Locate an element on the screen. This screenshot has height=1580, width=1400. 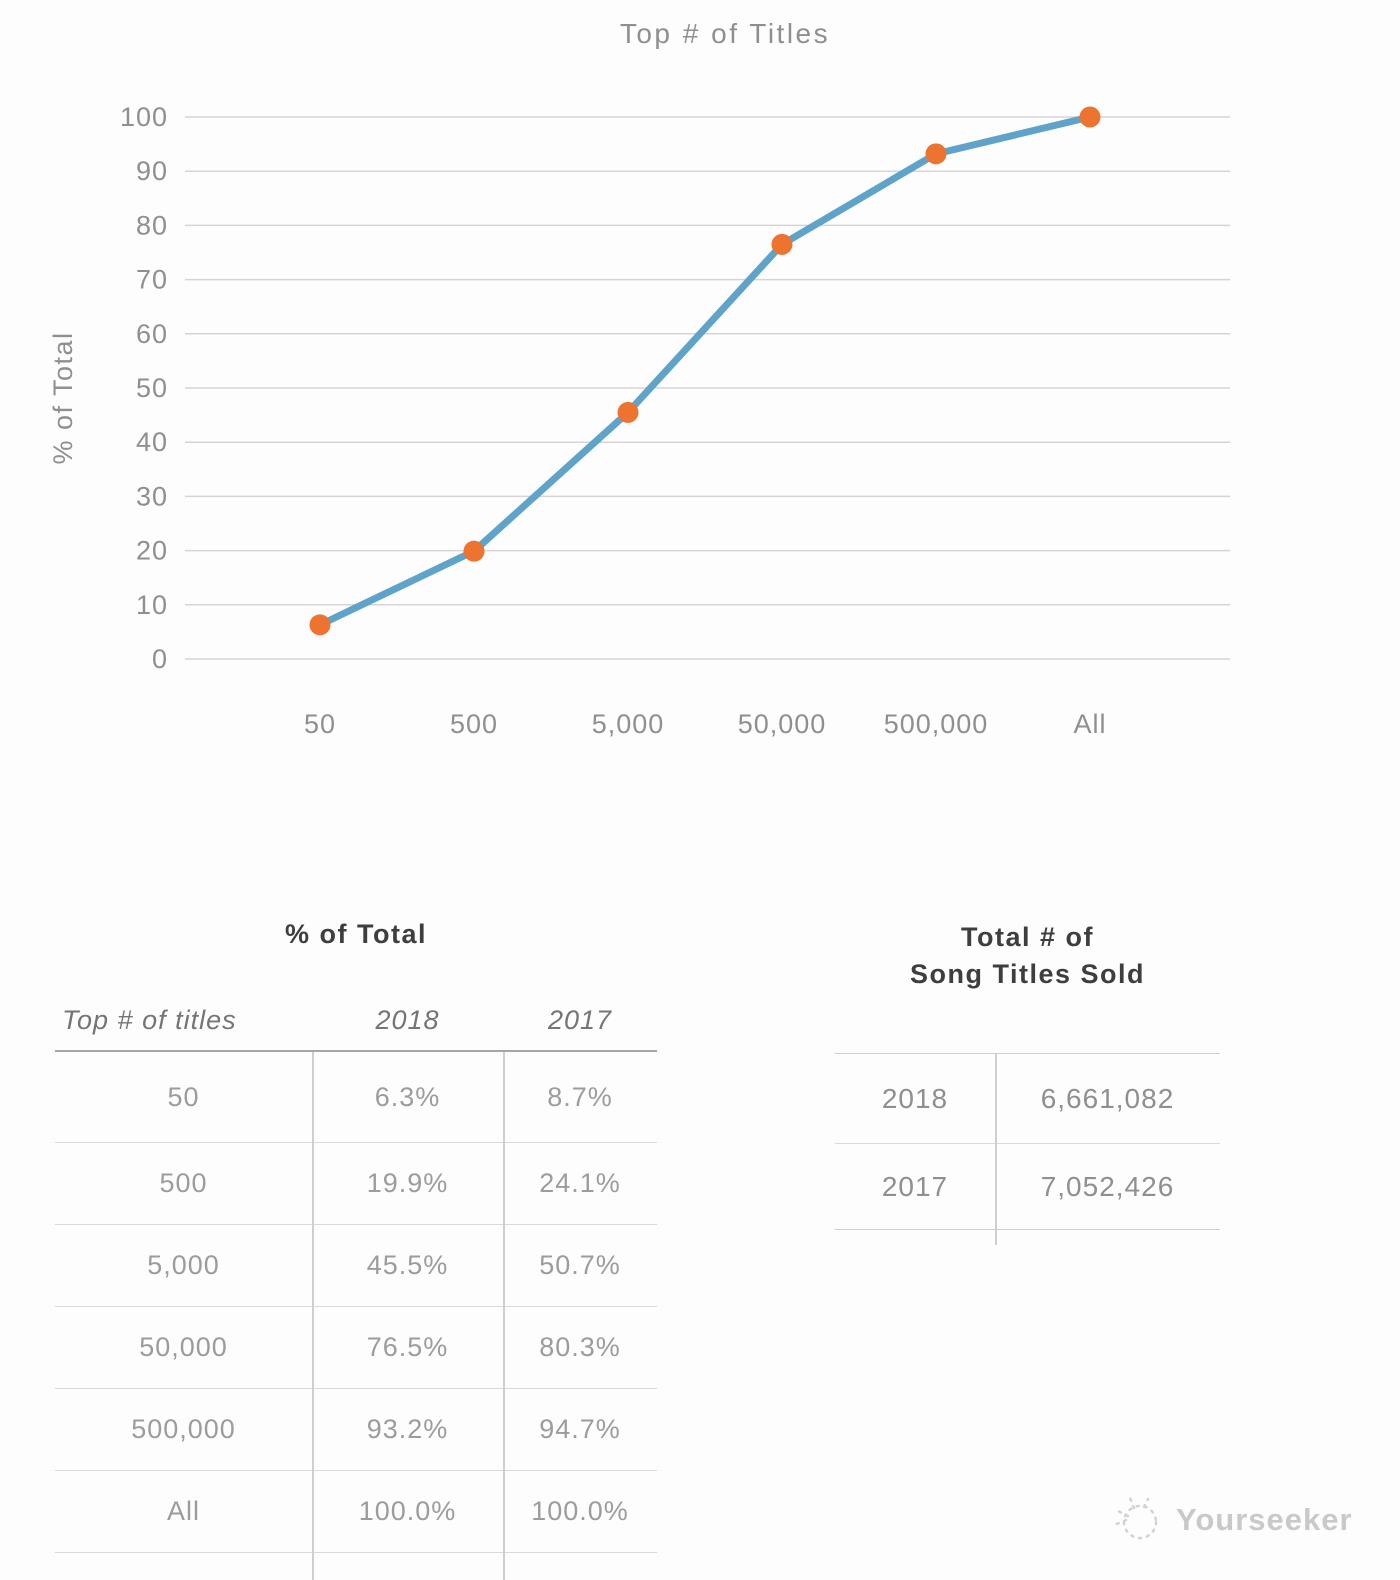
year-cell: 2018 is located at coordinates (915, 1098).